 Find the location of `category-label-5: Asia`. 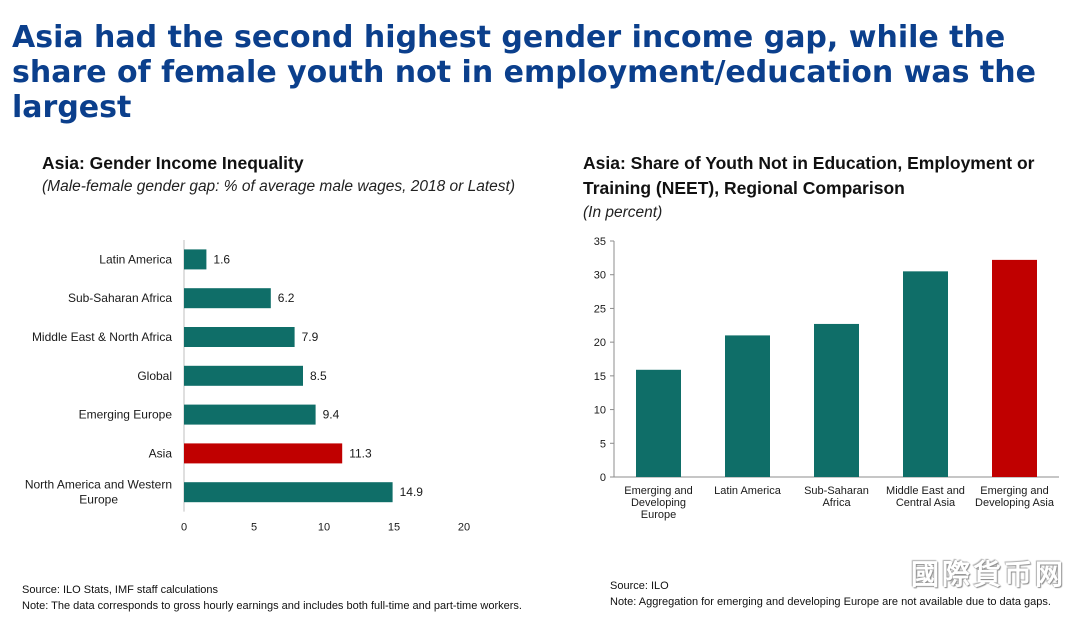

category-label-5: Asia is located at coordinates (161, 453).